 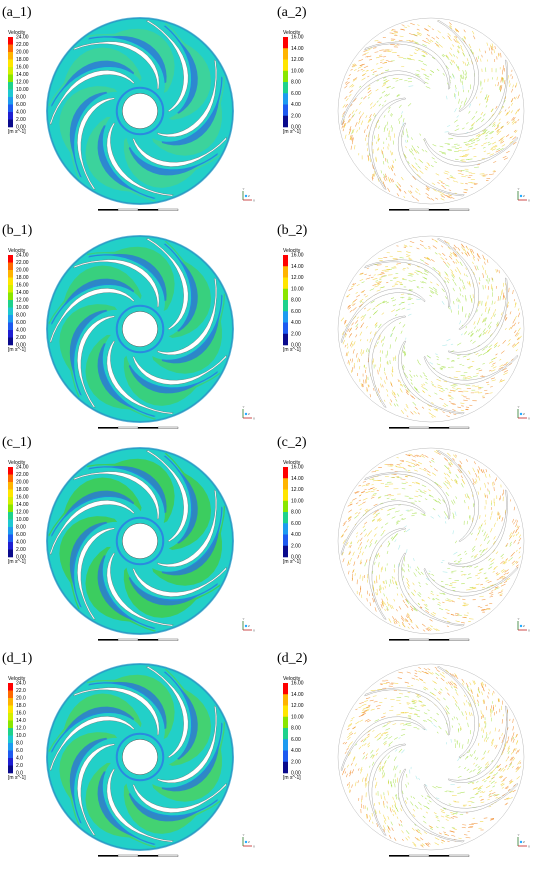 What do you see at coordinates (21, 684) in the screenshot?
I see `legend-tick-label: 24.0` at bounding box center [21, 684].